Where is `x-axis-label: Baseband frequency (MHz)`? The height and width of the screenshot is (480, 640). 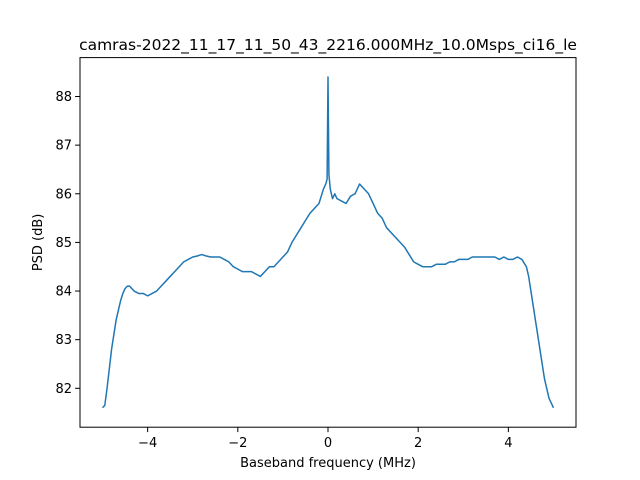
x-axis-label: Baseband frequency (MHz) is located at coordinates (328, 463).